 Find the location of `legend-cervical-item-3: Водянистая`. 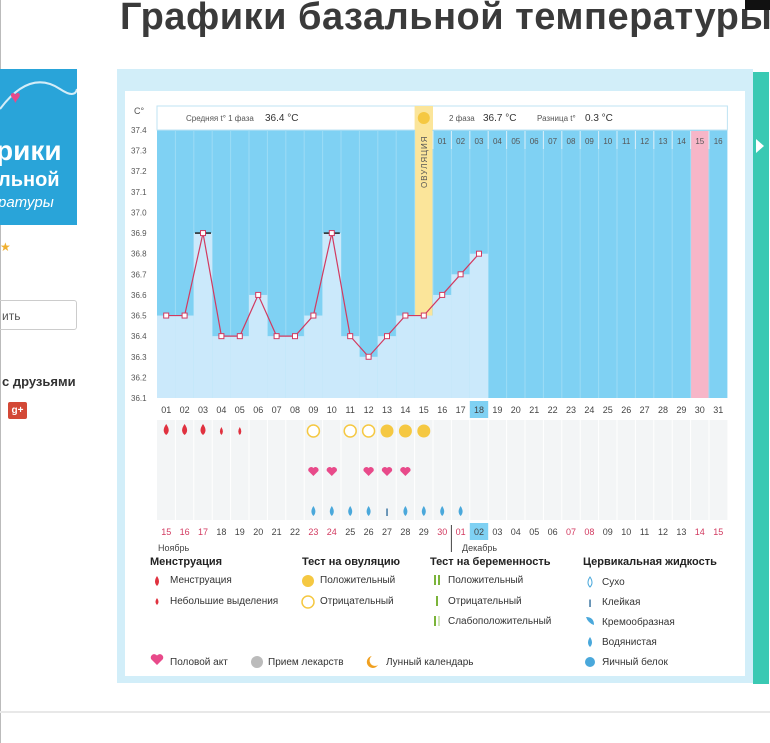

legend-cervical-item-3: Водянистая is located at coordinates (629, 642).